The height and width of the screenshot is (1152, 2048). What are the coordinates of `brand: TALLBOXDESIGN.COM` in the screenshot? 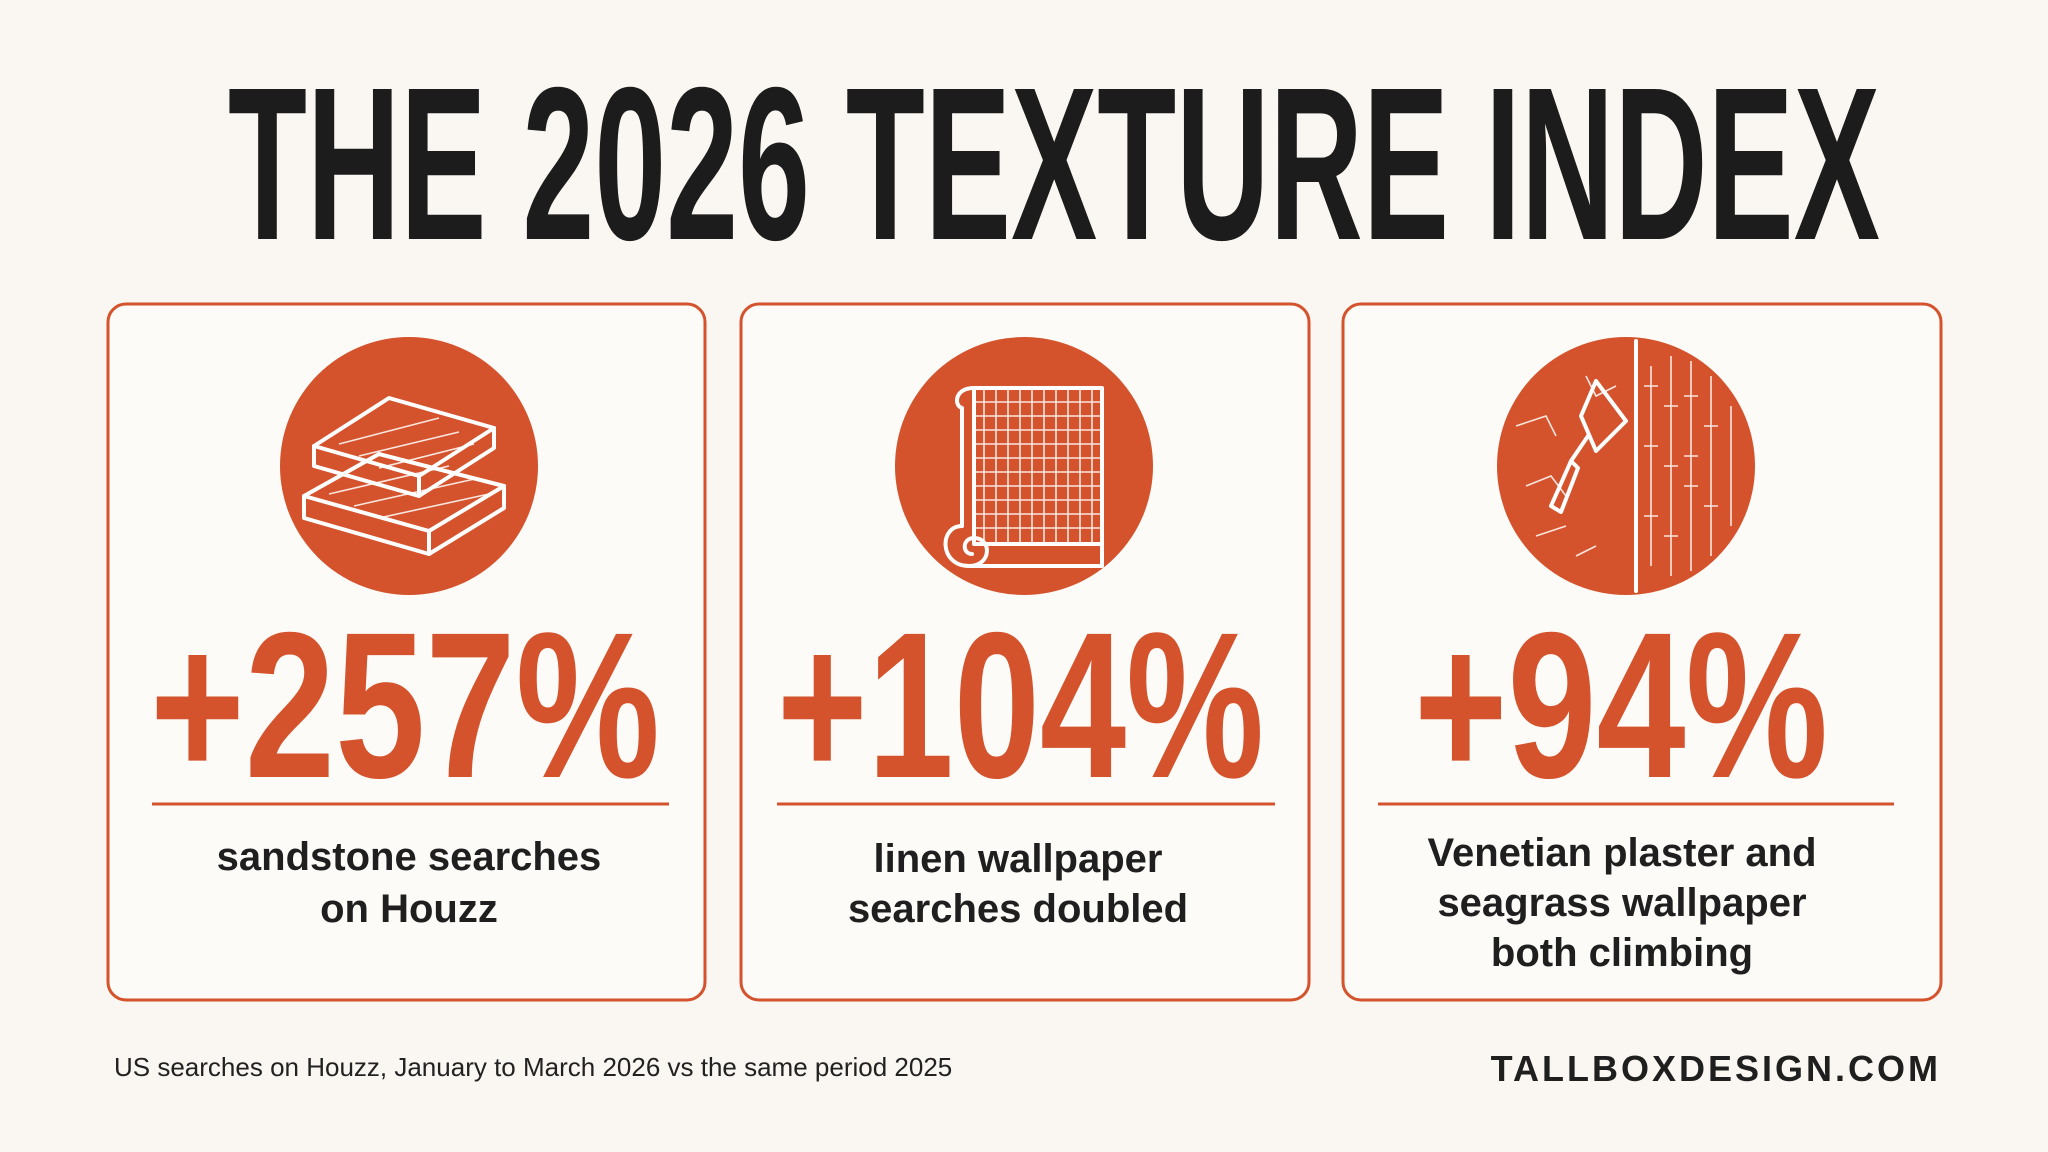 It's located at (1716, 1068).